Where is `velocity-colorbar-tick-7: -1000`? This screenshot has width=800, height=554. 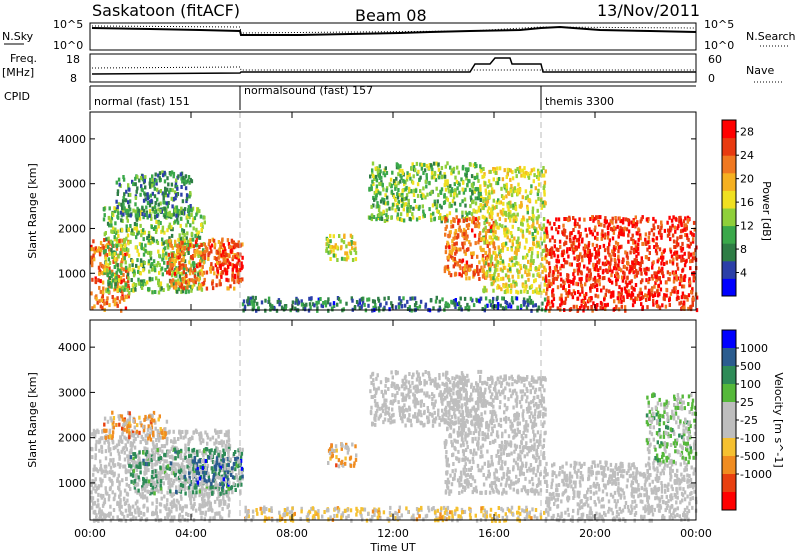
velocity-colorbar-tick-7: -1000 is located at coordinates (756, 474).